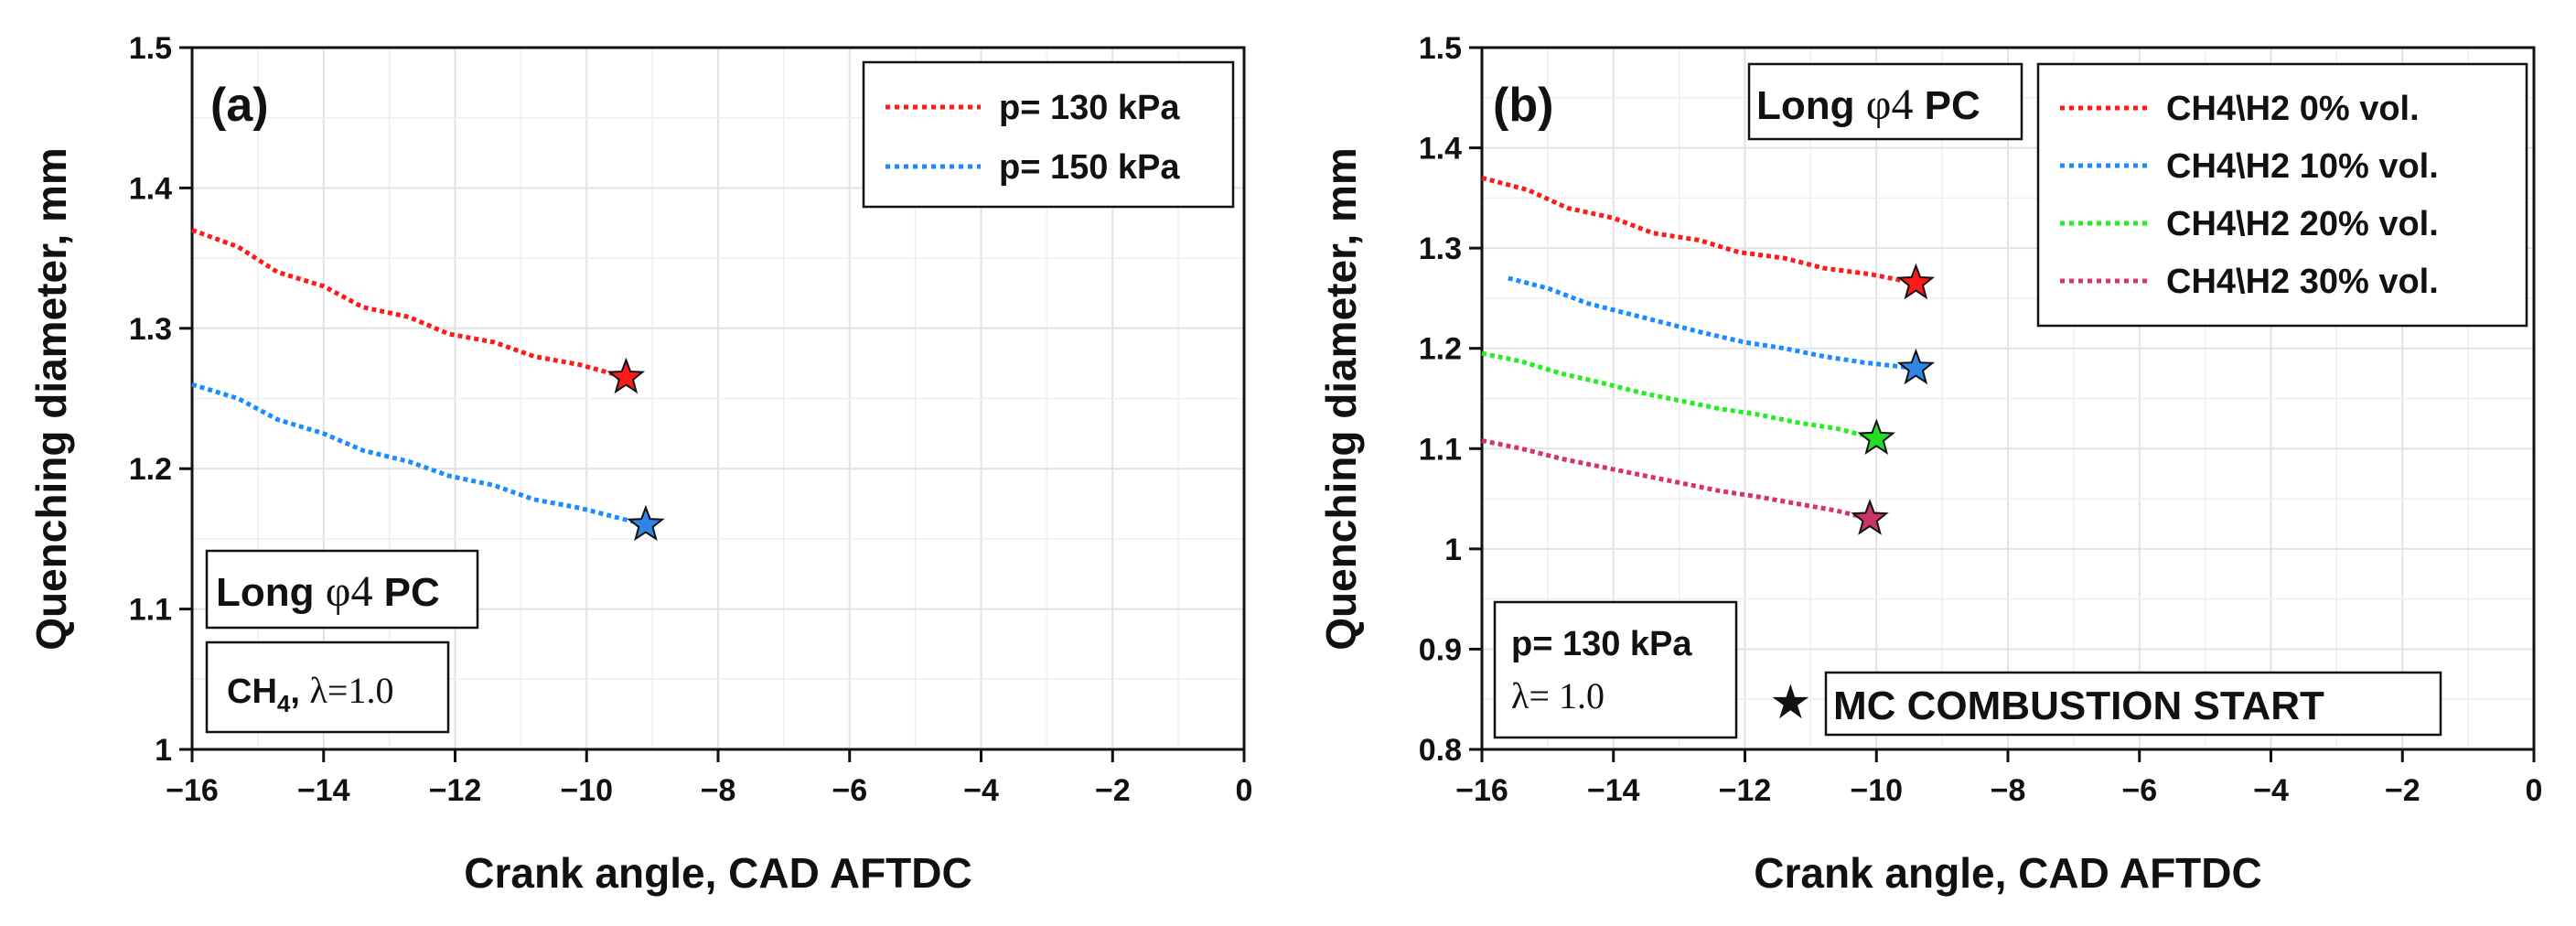 This screenshot has width=2576, height=926. I want to click on y-tick-label-b: 0.9, so click(1441, 649).